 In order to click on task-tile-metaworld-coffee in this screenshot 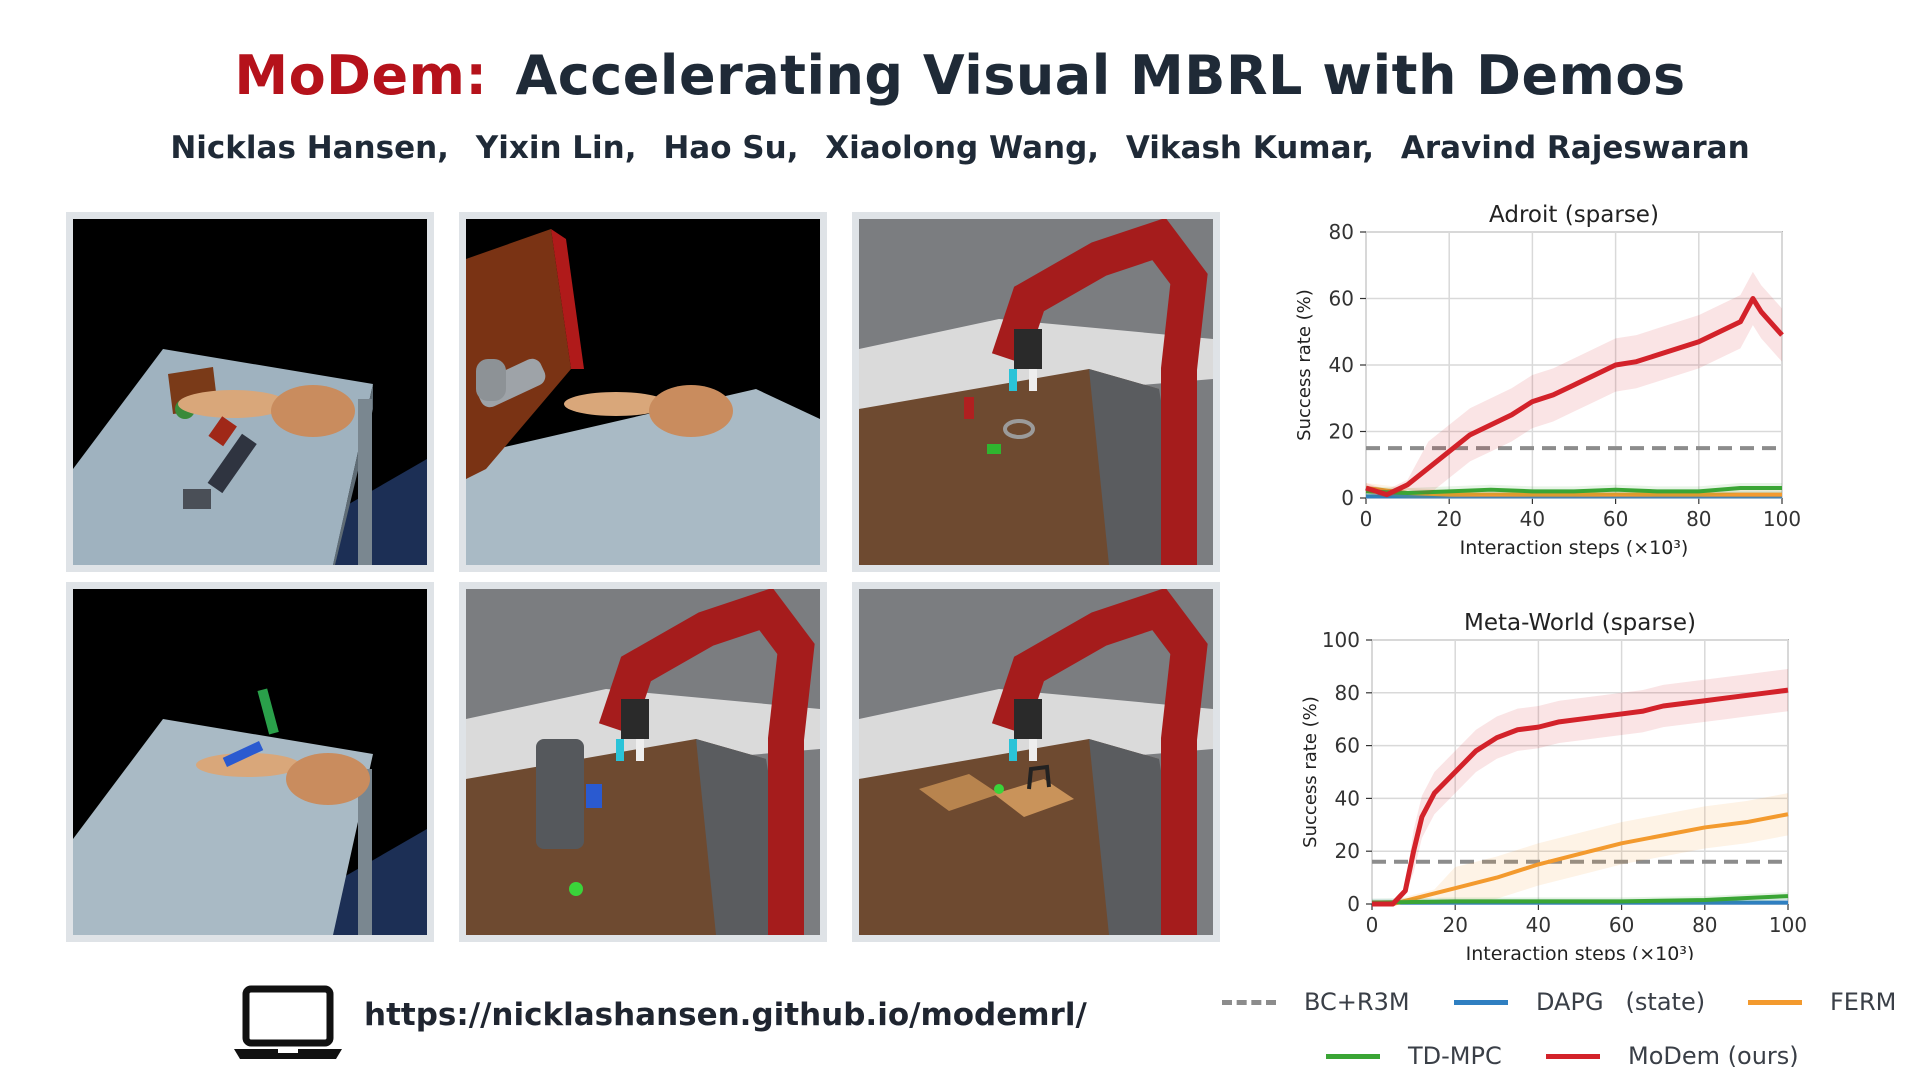, I will do `click(643, 762)`.